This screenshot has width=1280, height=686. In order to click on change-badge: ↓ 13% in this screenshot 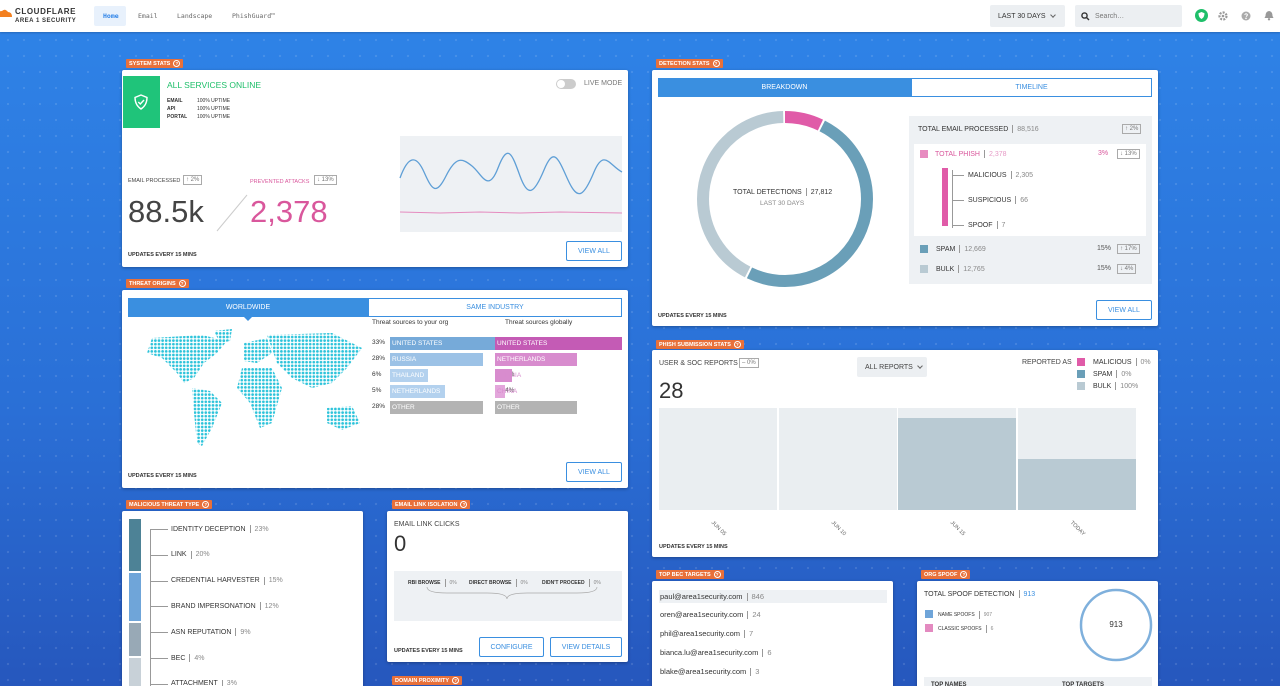, I will do `click(1128, 154)`.